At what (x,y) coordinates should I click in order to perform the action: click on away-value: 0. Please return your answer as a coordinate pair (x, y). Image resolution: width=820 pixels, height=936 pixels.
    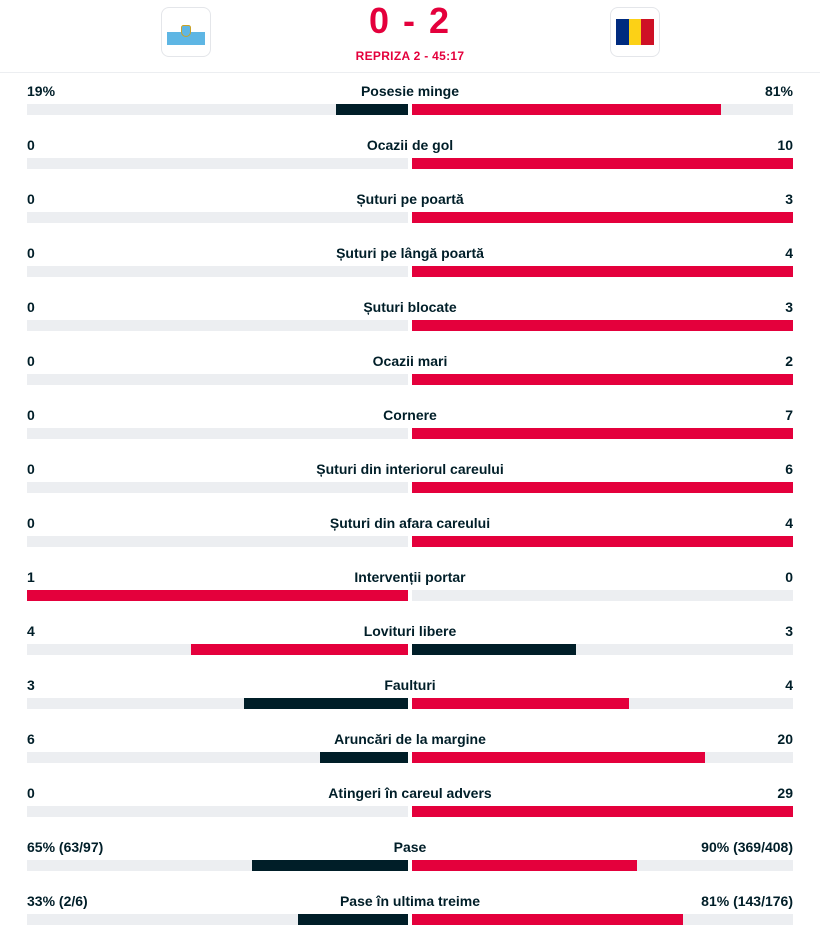
    Looking at the image, I should click on (789, 577).